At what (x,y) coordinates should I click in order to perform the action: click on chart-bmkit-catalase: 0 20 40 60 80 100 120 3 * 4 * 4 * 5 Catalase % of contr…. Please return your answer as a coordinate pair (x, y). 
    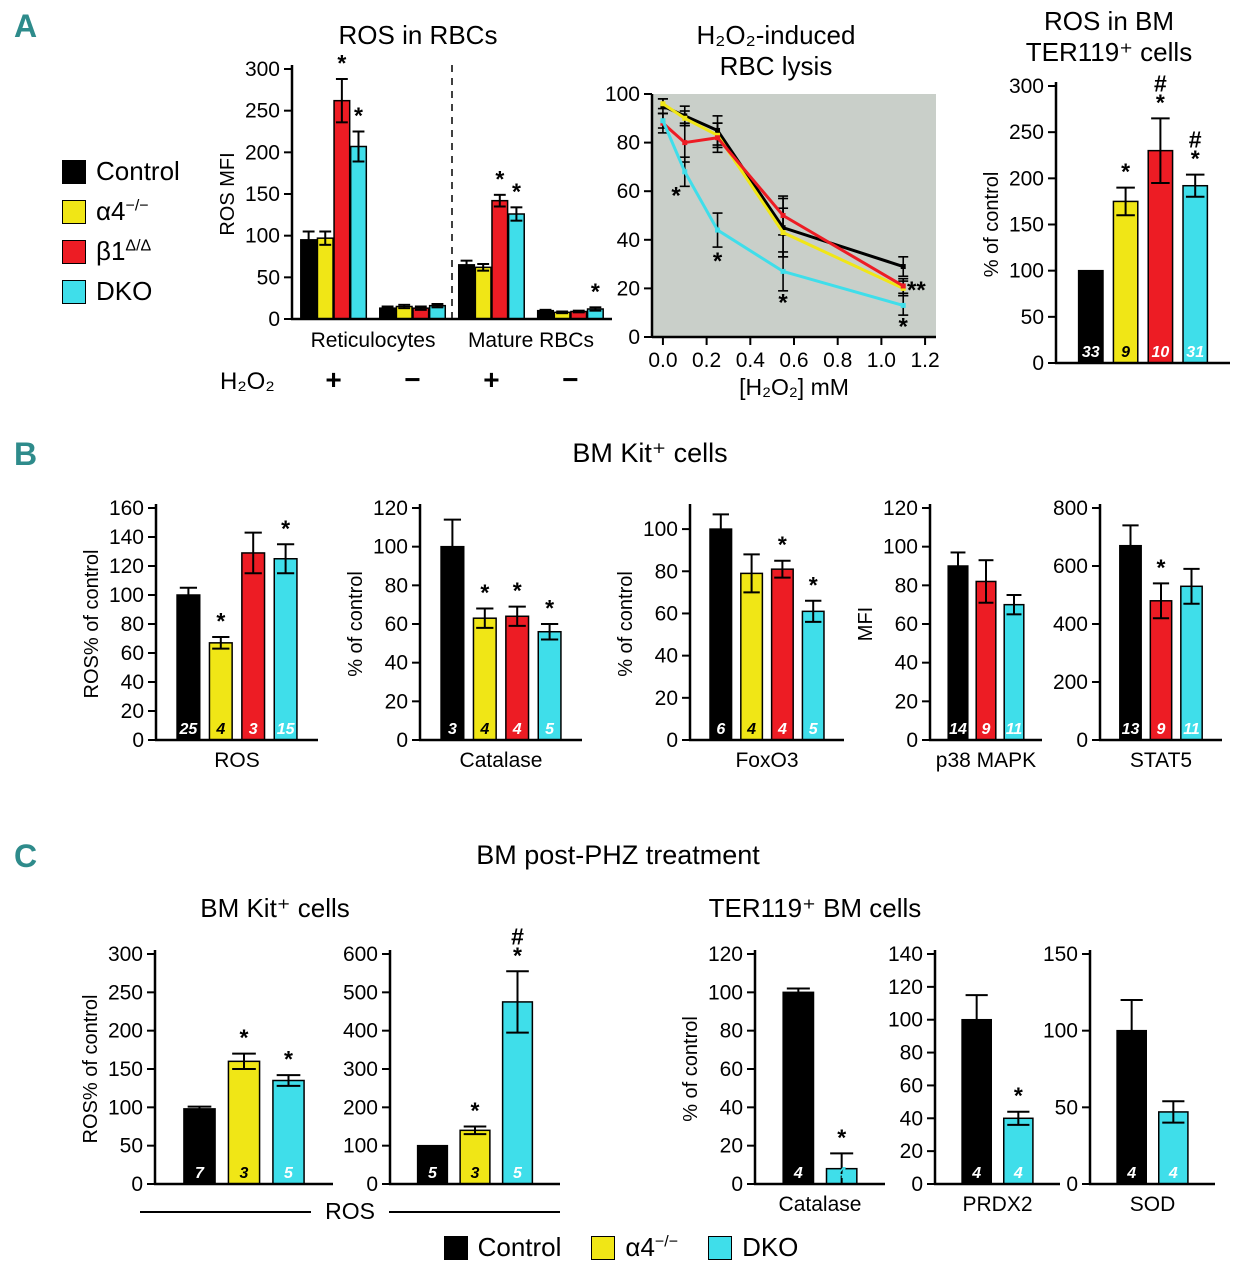
    Looking at the image, I should click on (467, 638).